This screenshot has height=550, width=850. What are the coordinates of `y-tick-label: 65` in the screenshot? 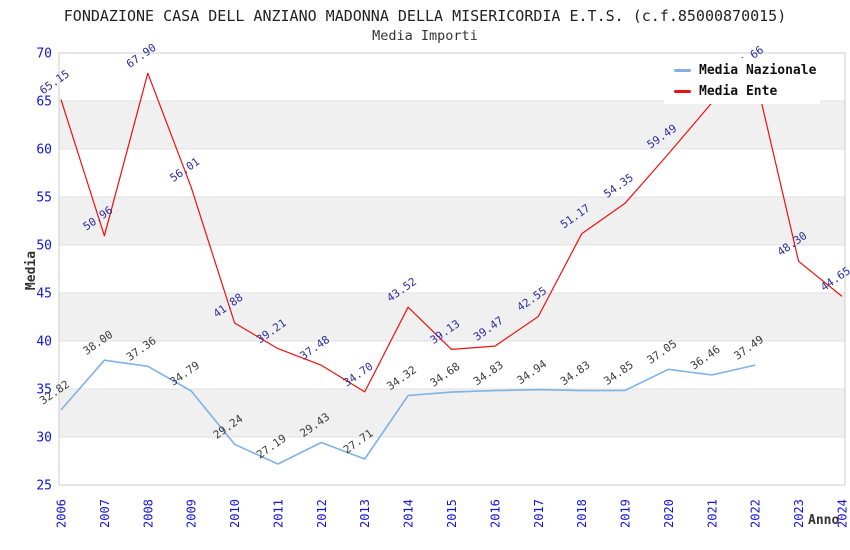 It's located at (44, 102).